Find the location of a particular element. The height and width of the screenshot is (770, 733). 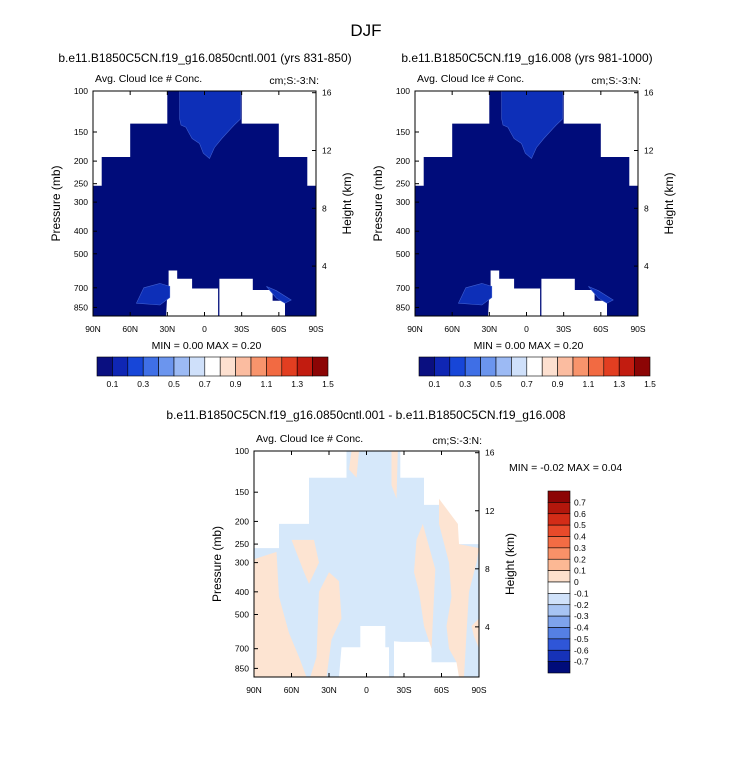

colorbar-label: 0.6 is located at coordinates (580, 514).